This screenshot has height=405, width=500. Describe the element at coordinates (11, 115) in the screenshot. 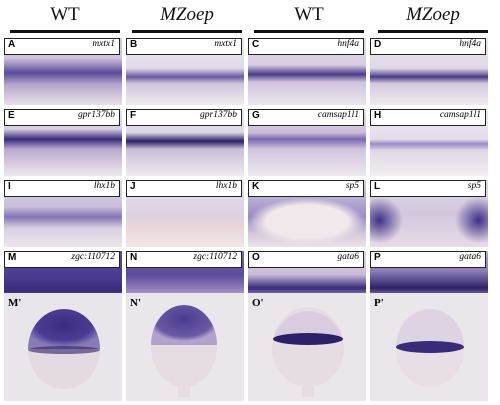

I see `panel-letter: E` at that location.